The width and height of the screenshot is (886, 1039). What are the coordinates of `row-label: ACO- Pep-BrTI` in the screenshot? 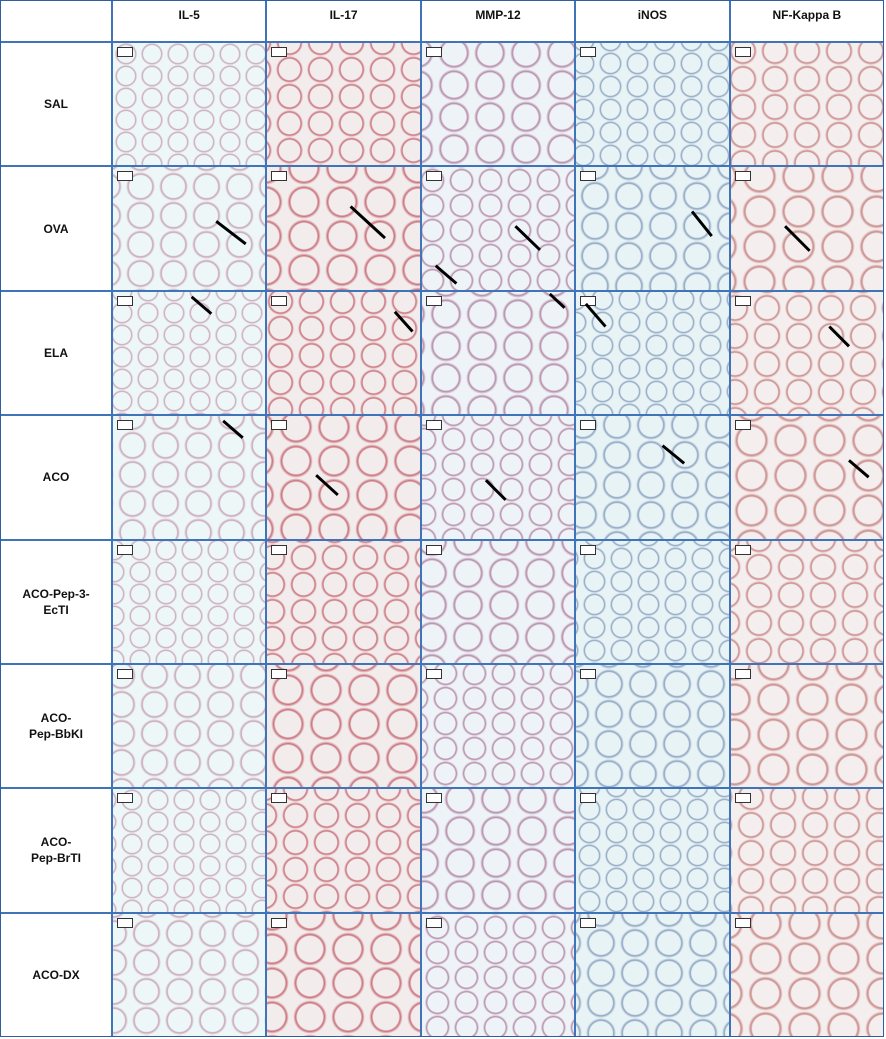 It's located at (56, 850).